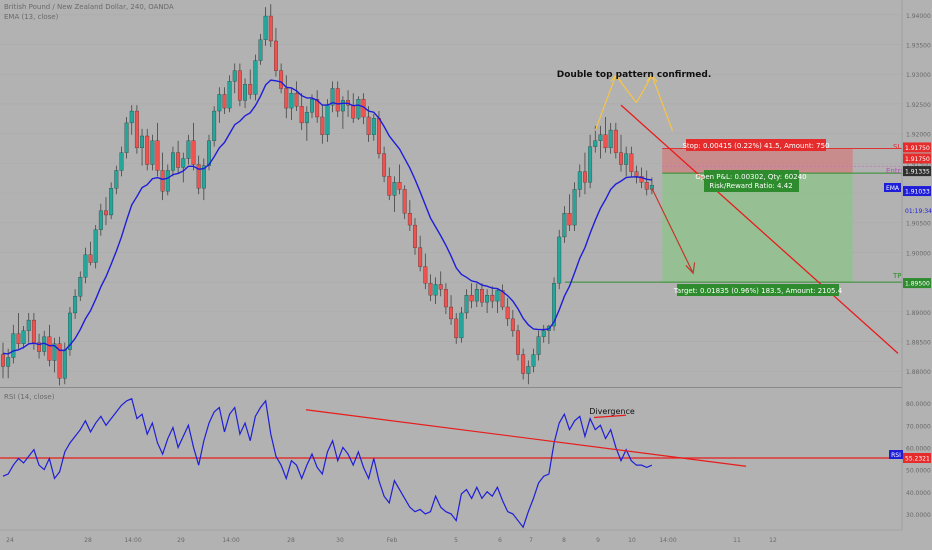 The width and height of the screenshot is (932, 550). I want to click on trend-line, so click(759, 229).